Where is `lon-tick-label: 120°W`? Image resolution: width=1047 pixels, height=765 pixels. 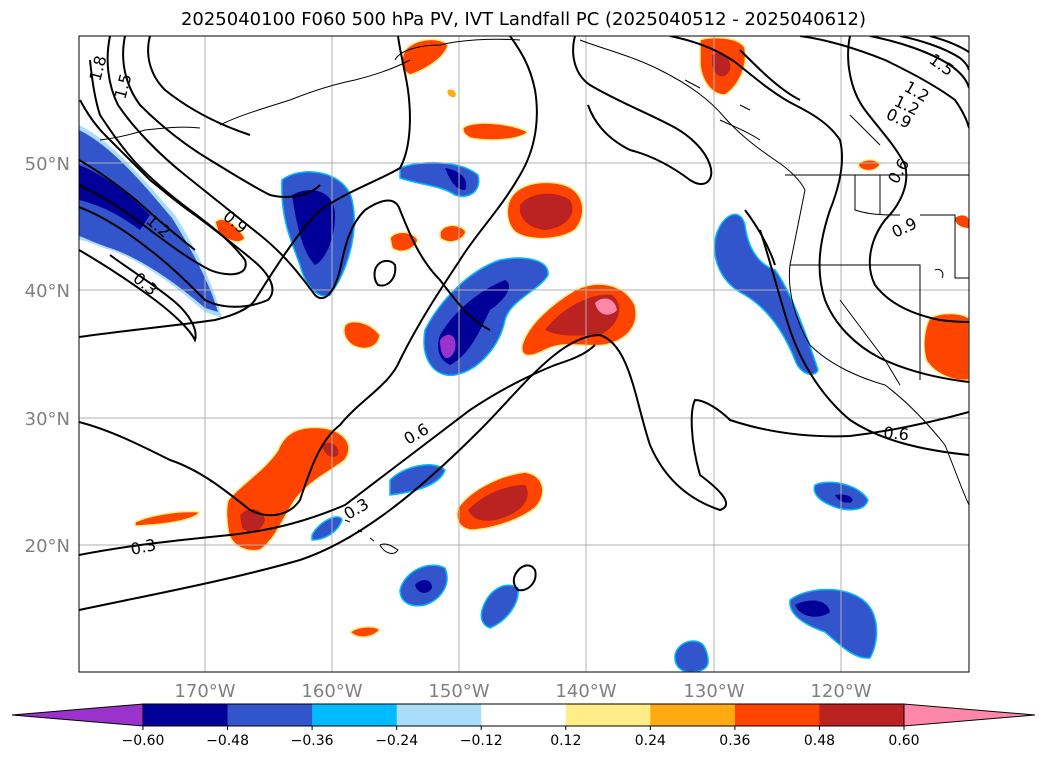
lon-tick-label: 120°W is located at coordinates (840, 691).